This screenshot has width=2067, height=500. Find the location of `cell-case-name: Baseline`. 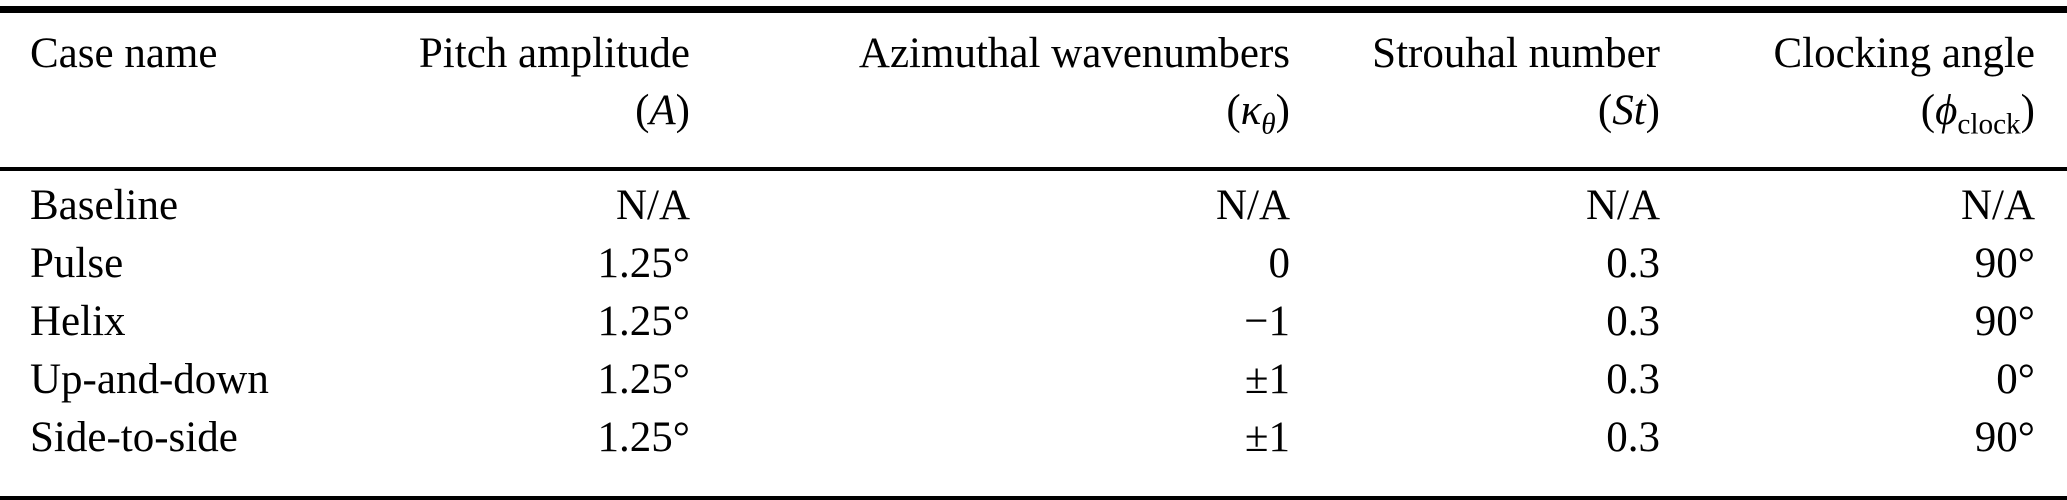

cell-case-name: Baseline is located at coordinates (104, 206).